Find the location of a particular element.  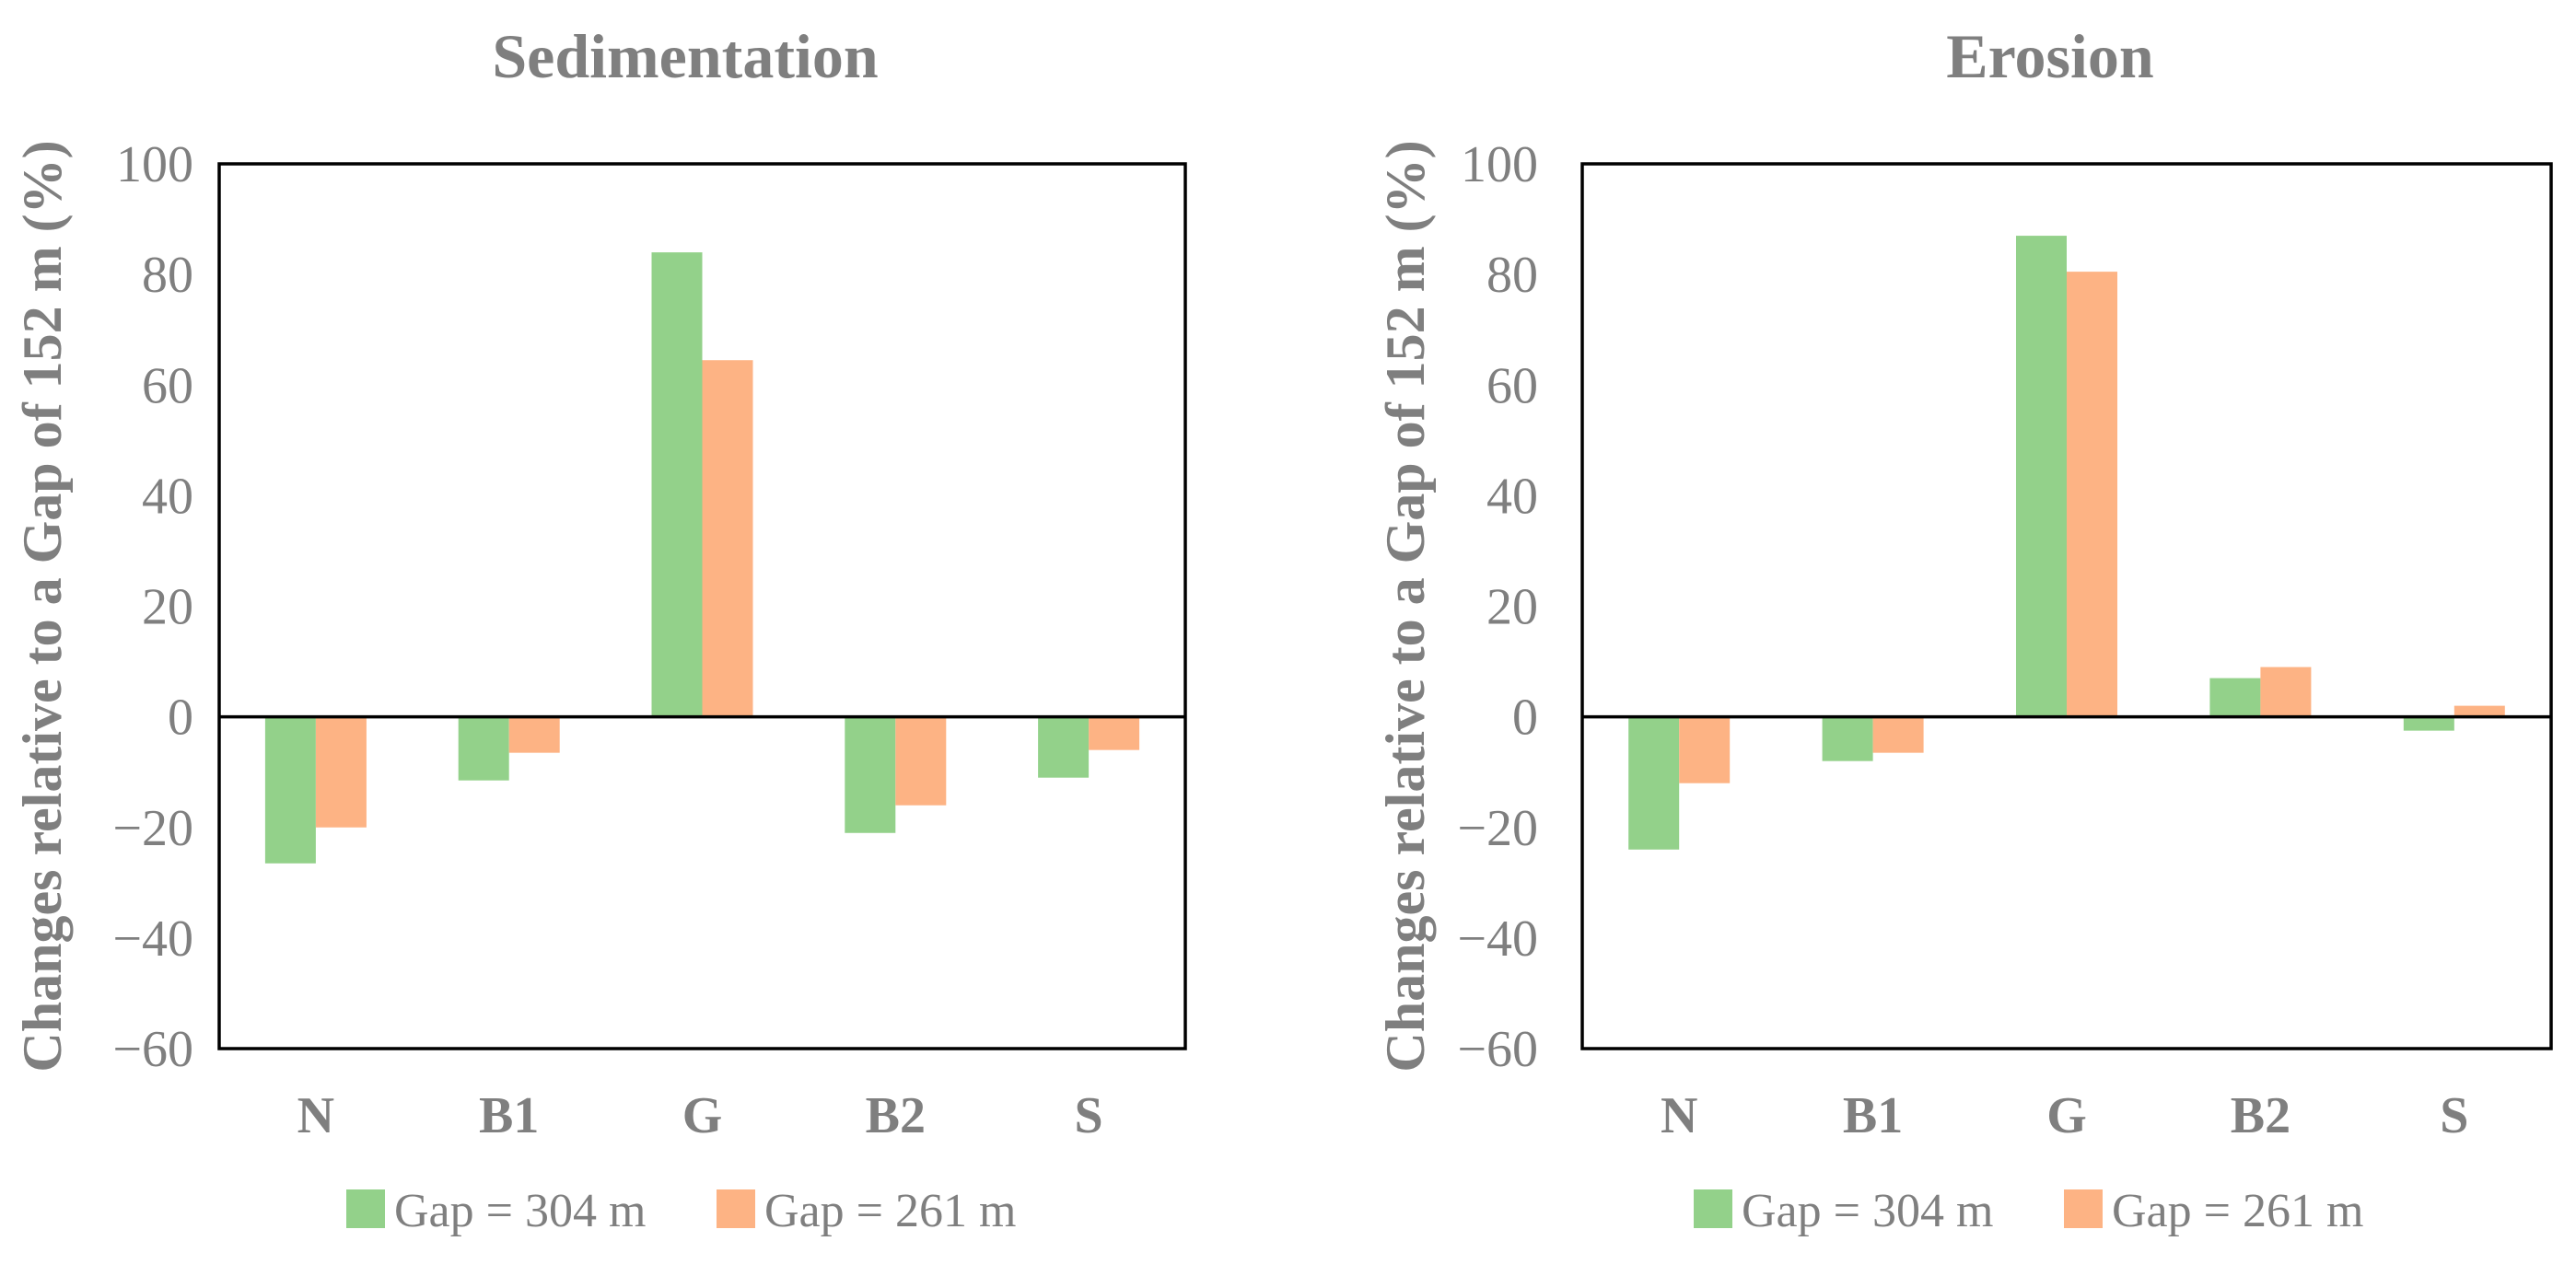

chart-title: Sedimentation is located at coordinates (685, 56).